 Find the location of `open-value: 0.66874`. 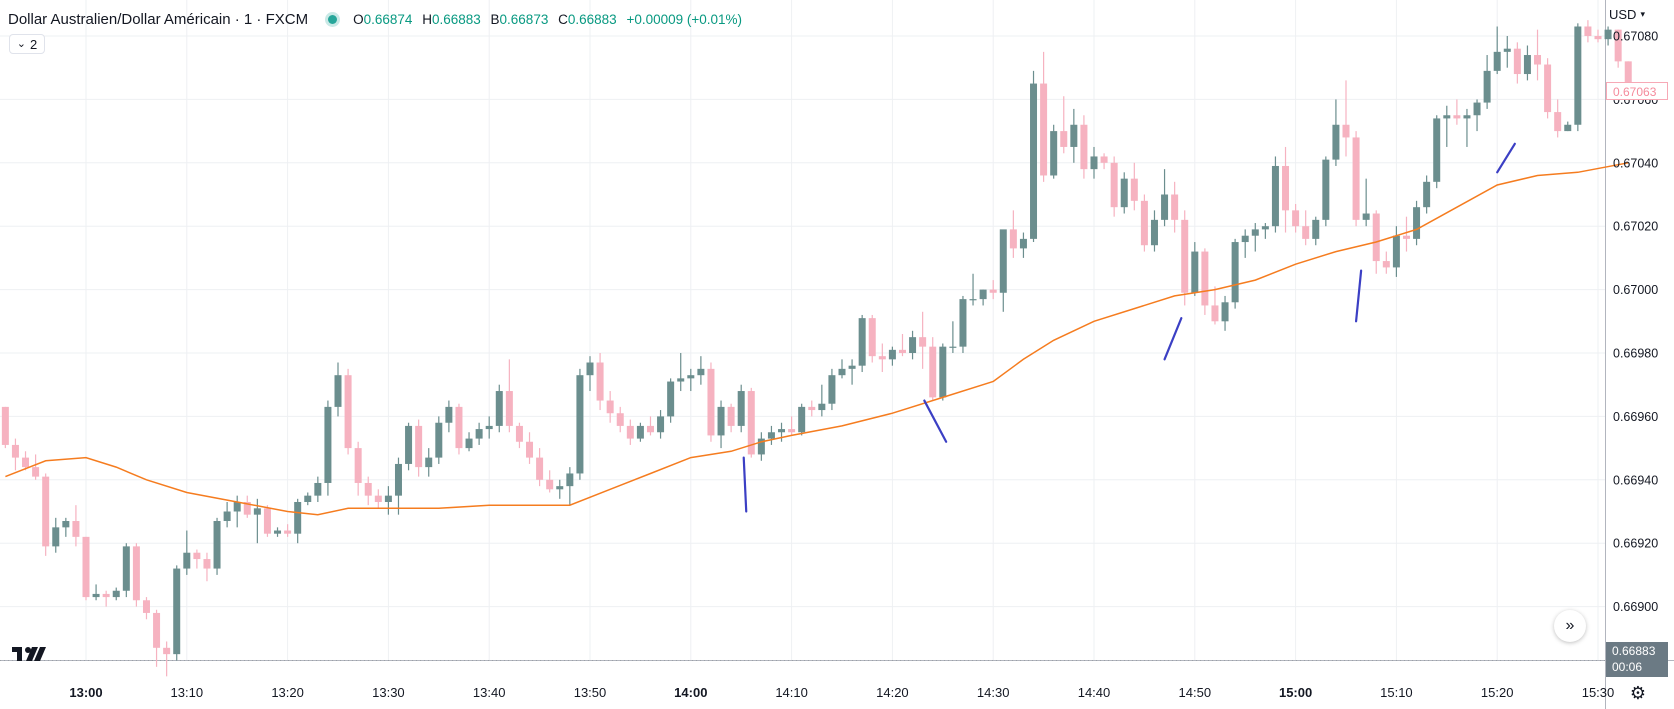

open-value: 0.66874 is located at coordinates (388, 19).